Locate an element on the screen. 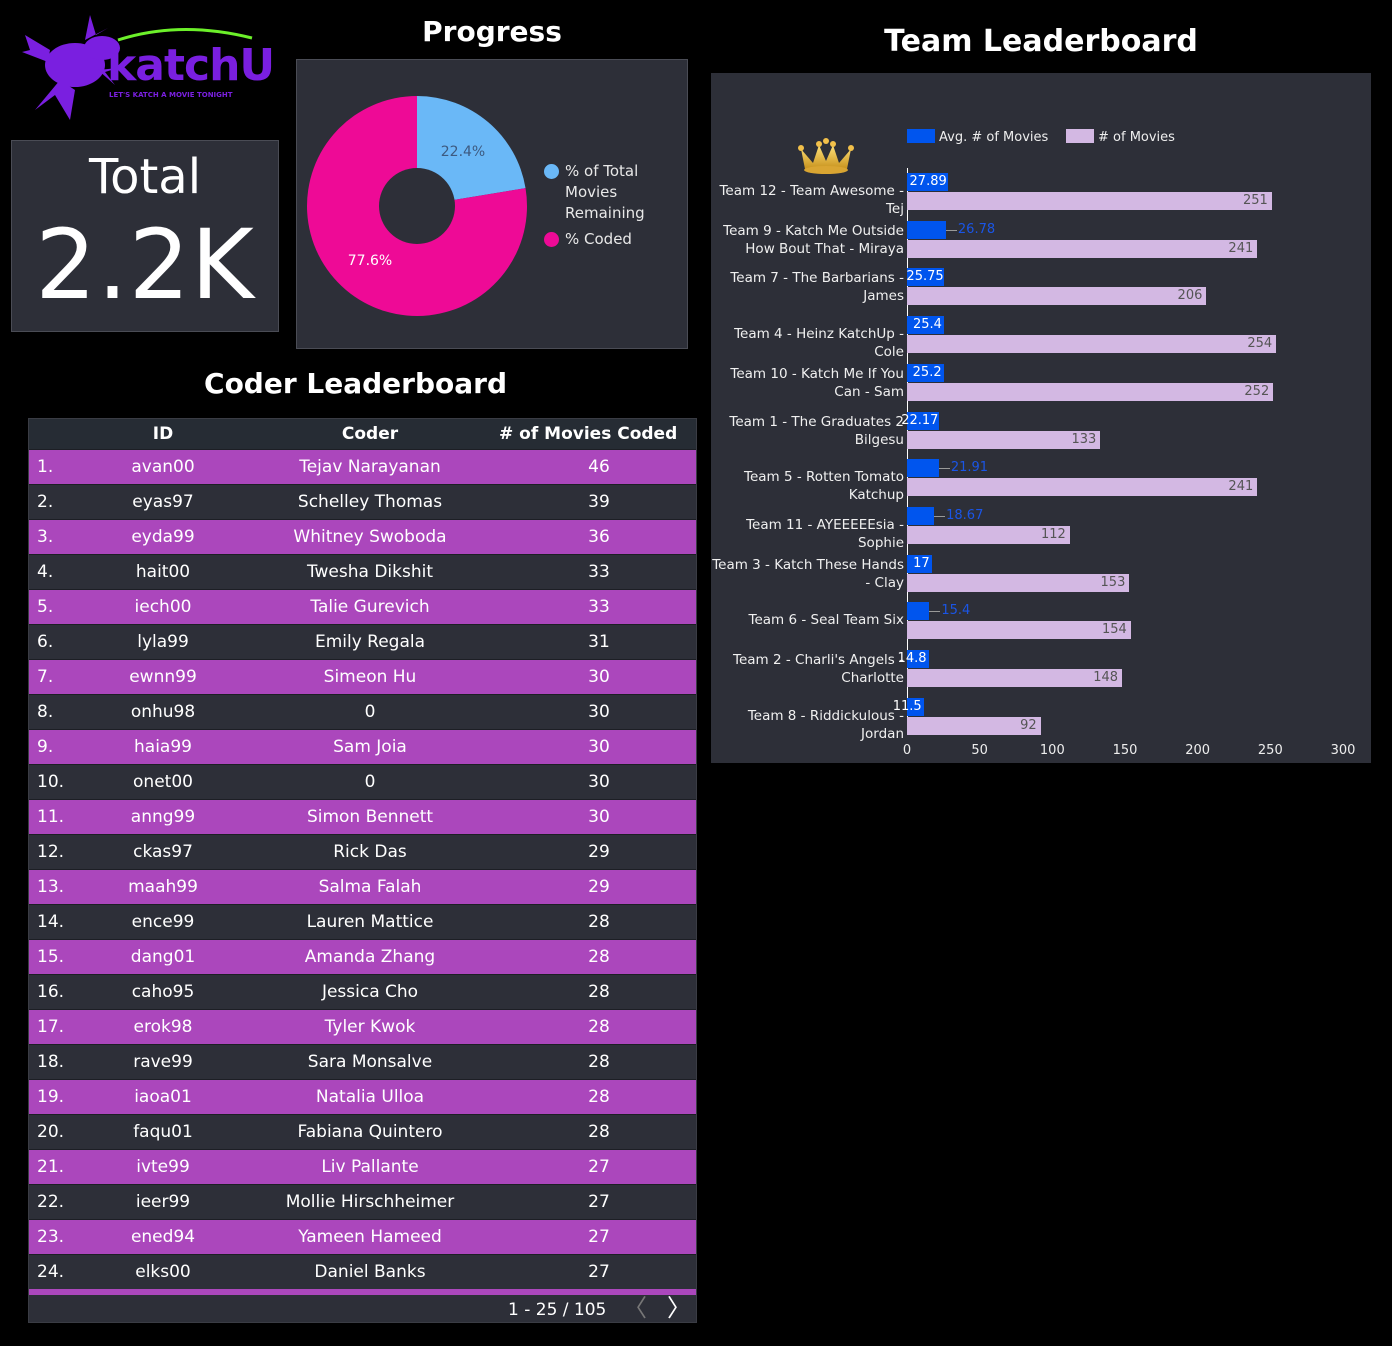  count-cell: 28 is located at coordinates (599, 1097).